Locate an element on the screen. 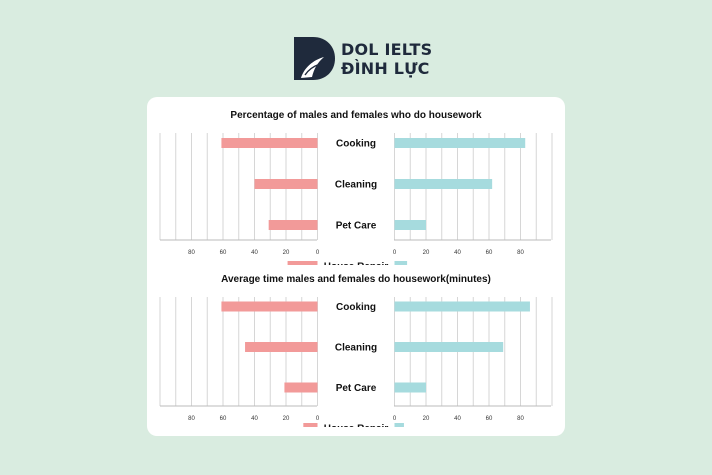 The image size is (712, 475). brand-logo: DOL IELTS ĐÌNH LỰC is located at coordinates (363, 59).